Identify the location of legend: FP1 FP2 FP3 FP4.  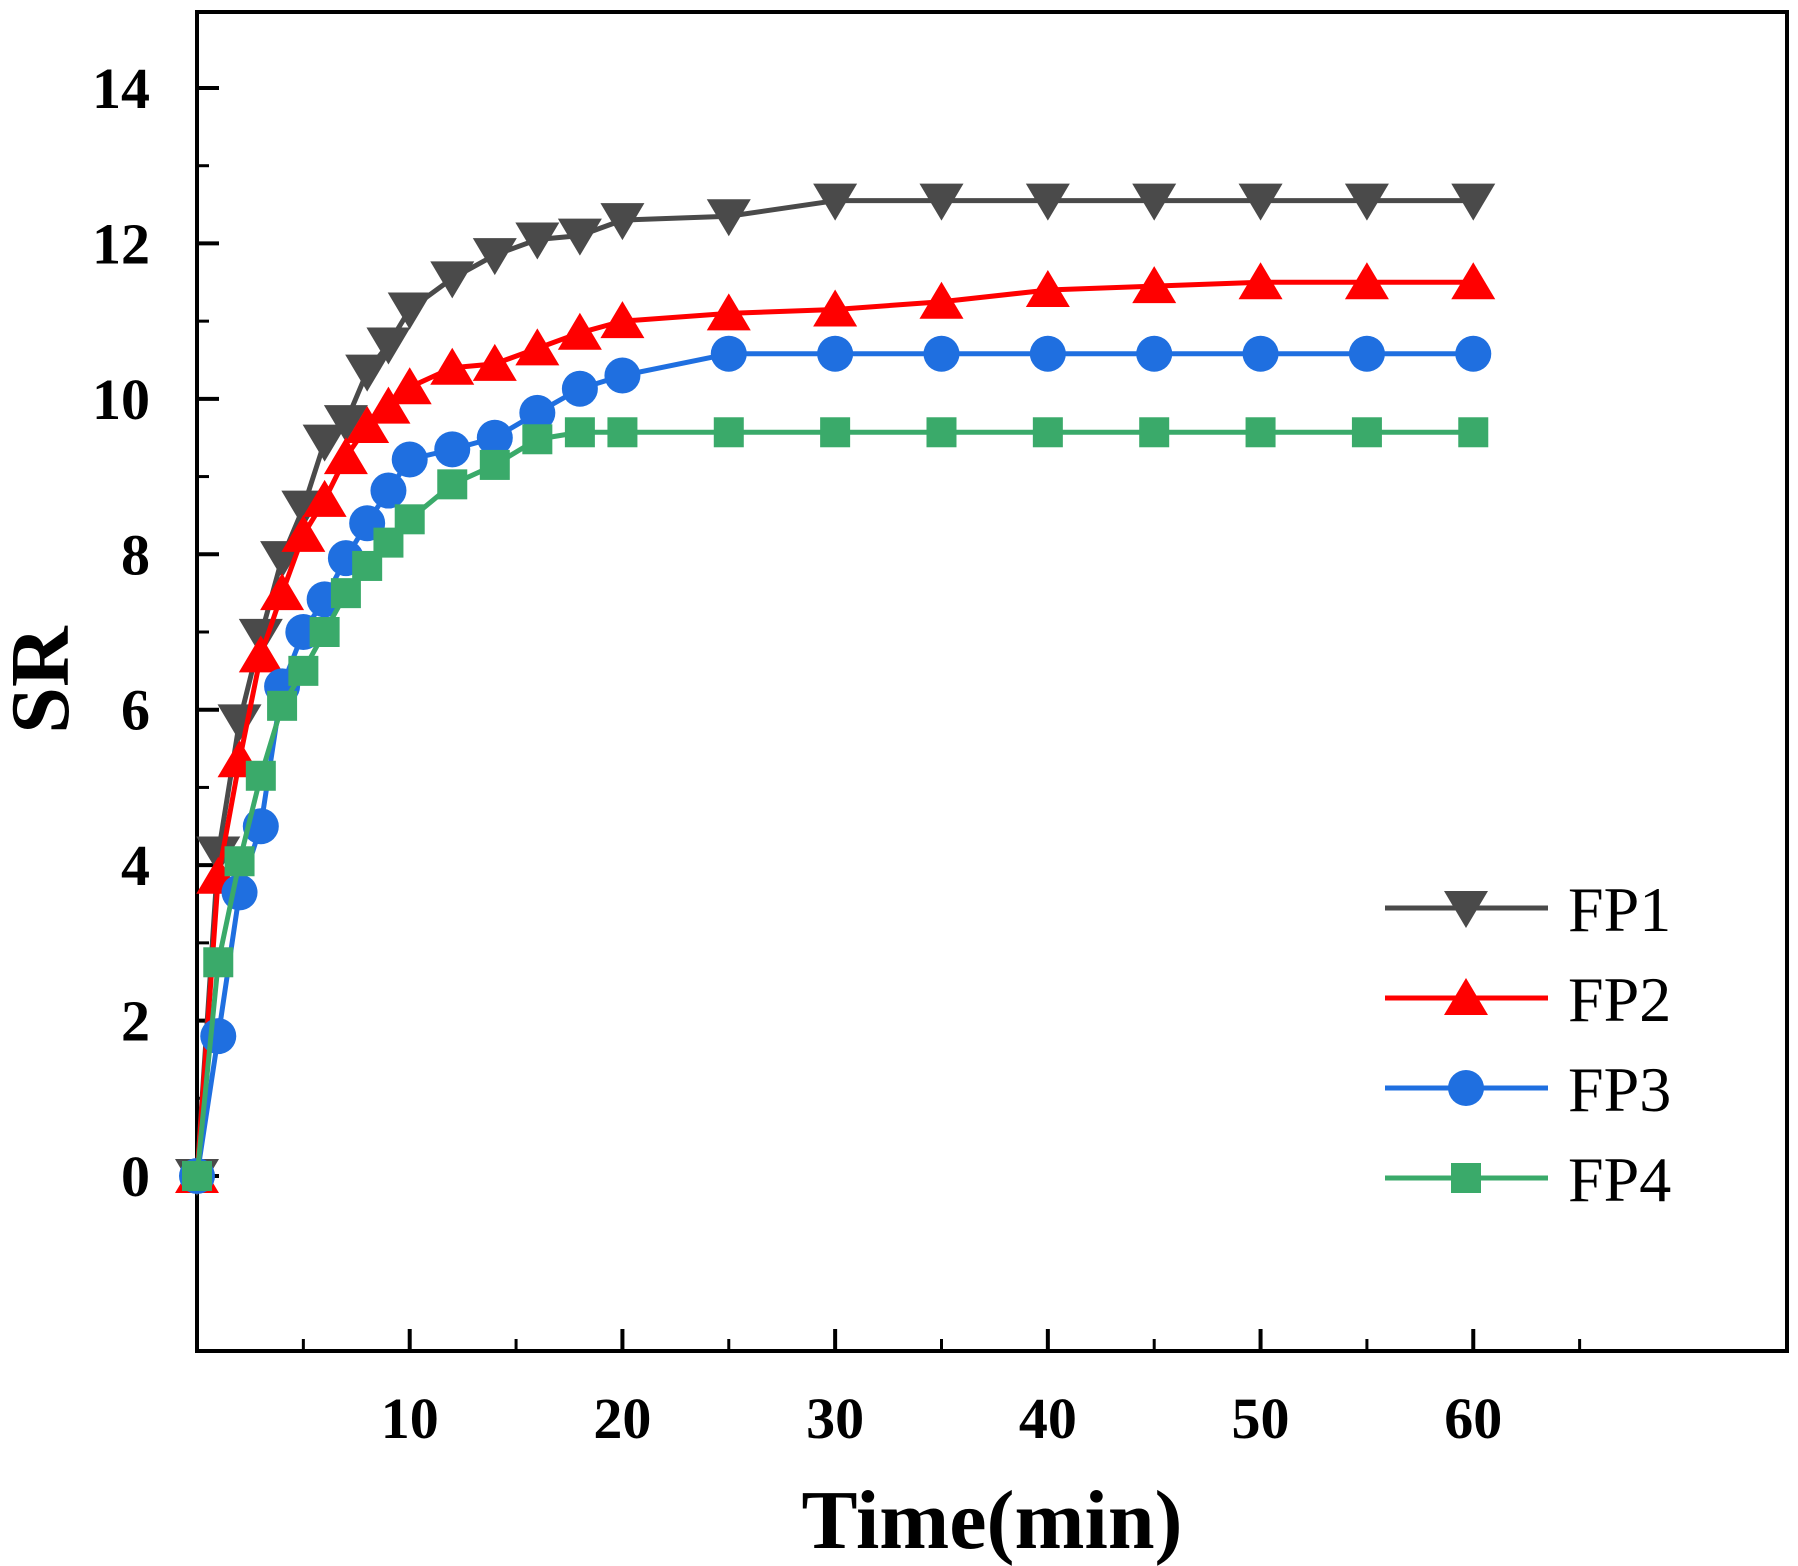
(1528, 1044).